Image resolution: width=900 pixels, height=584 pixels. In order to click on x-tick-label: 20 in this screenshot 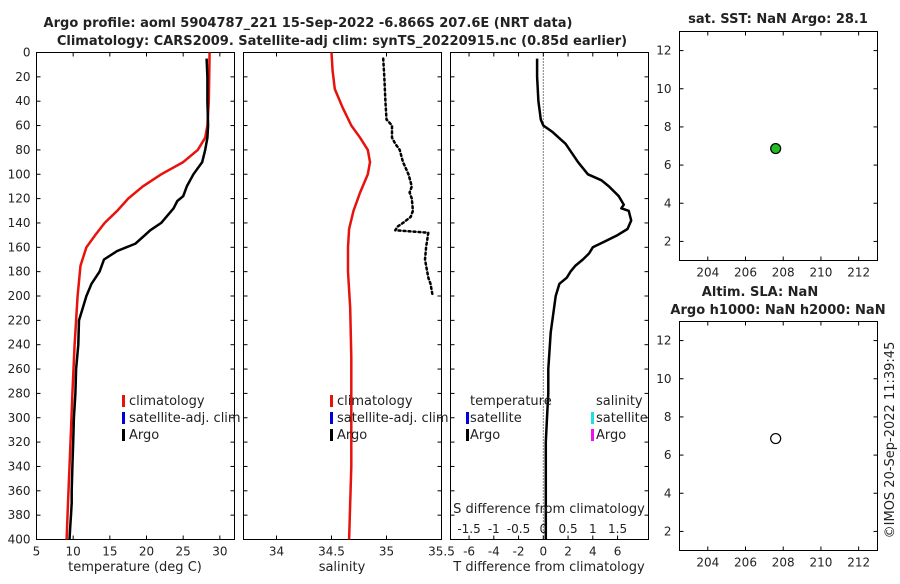, I will do `click(146, 552)`.